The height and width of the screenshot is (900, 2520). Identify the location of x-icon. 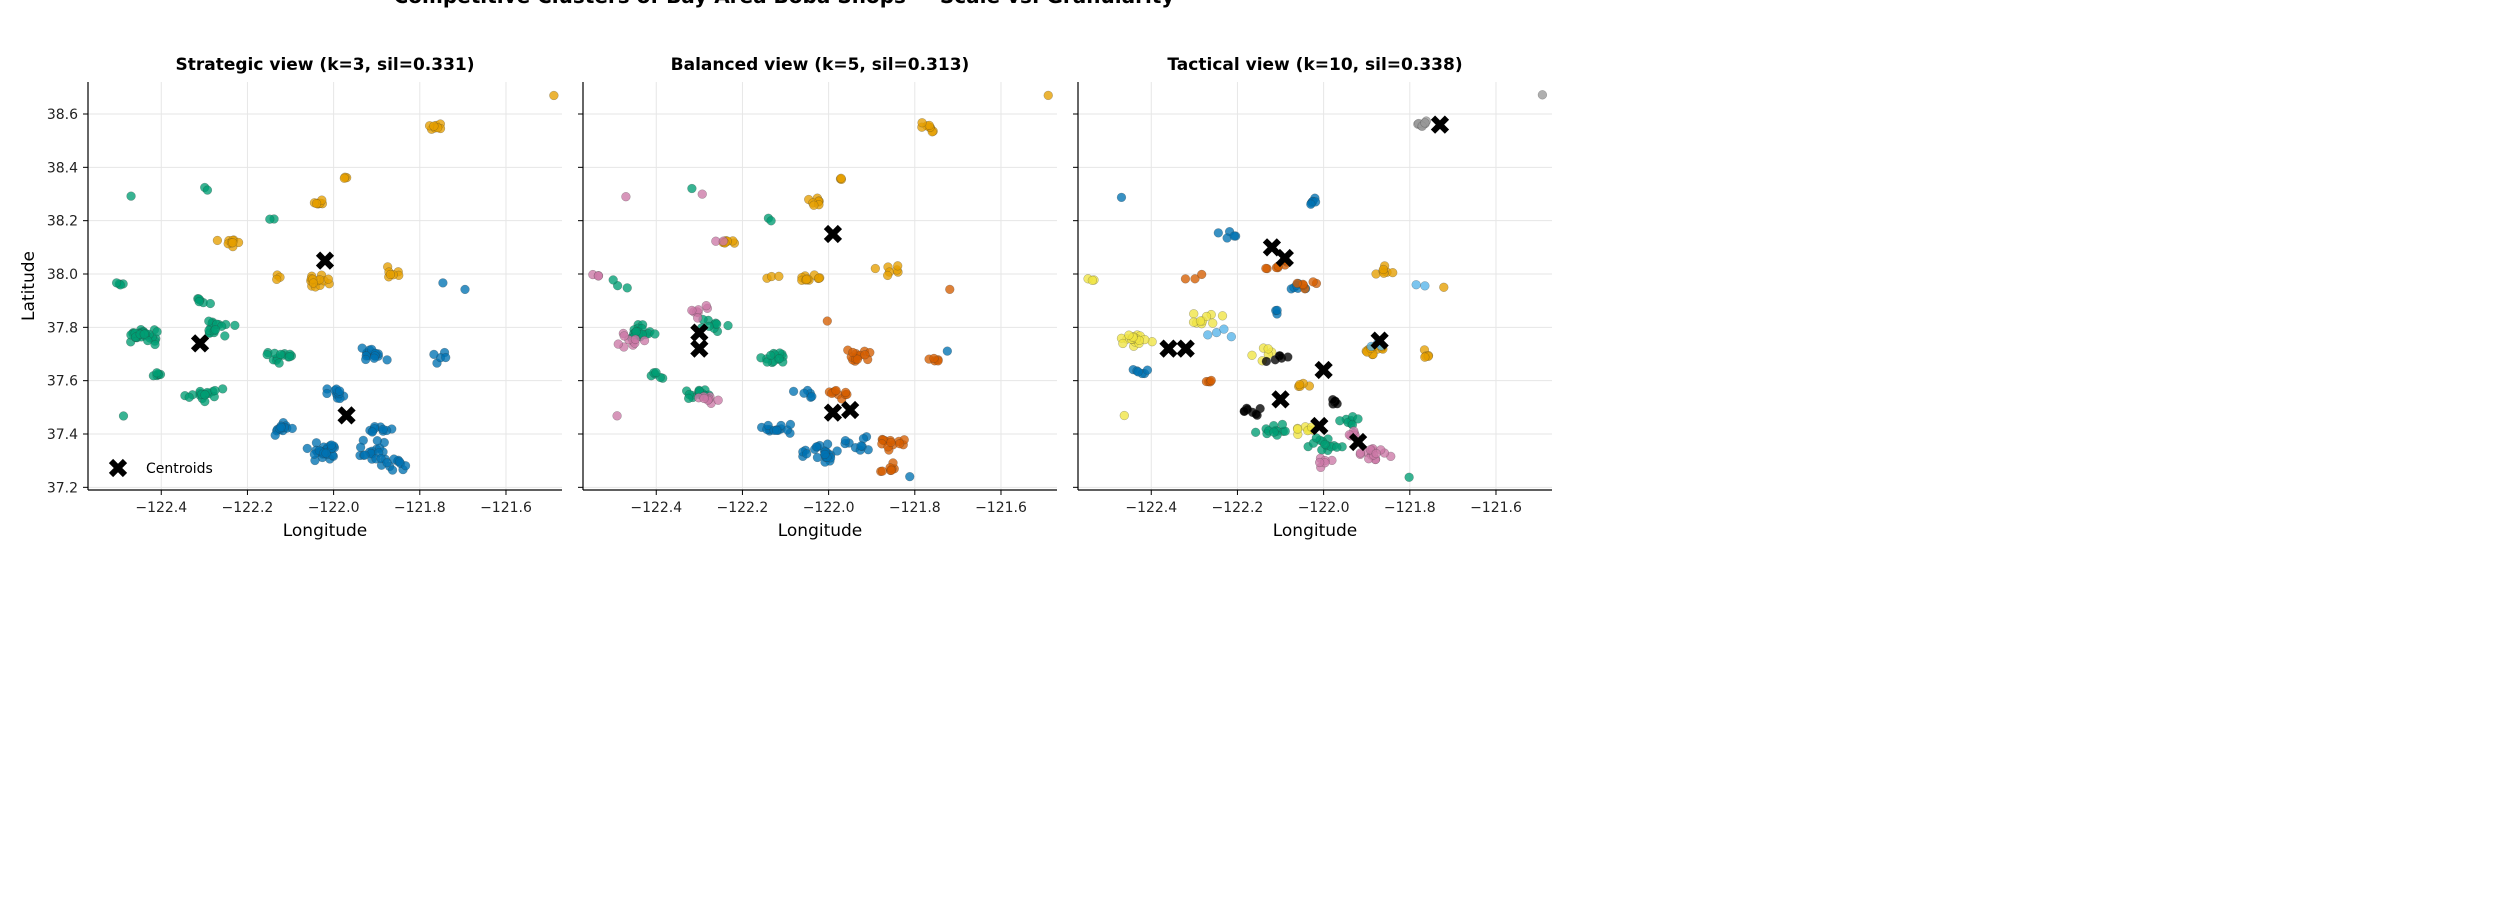
(118, 468).